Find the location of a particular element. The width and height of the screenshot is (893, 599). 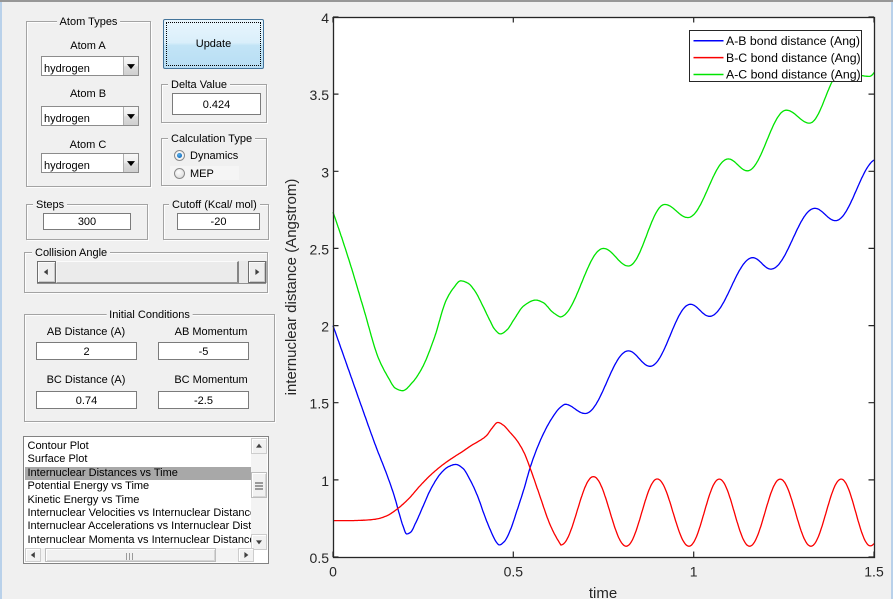

svg-text:internuclear distance (Angstro: internuclear distance (Angstrom) is located at coordinates (291, 287).